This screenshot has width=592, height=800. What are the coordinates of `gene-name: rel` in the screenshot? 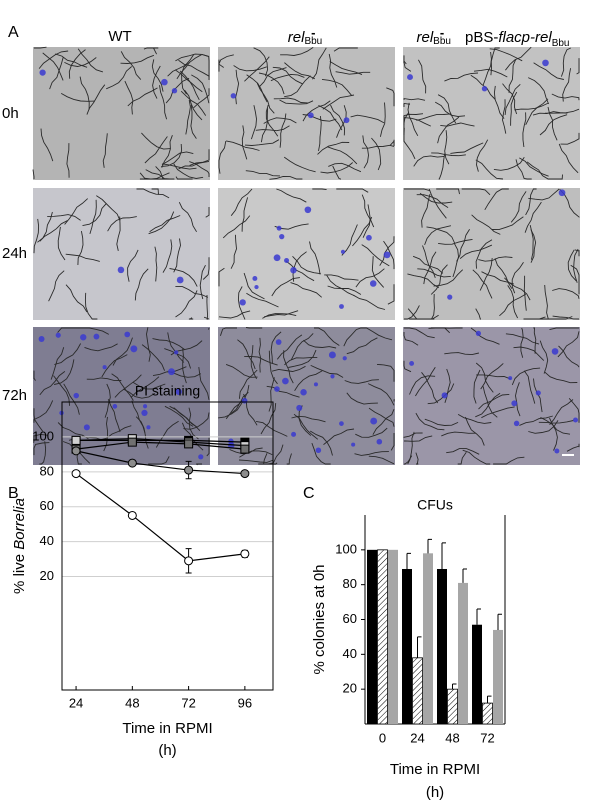 It's located at (425, 37).